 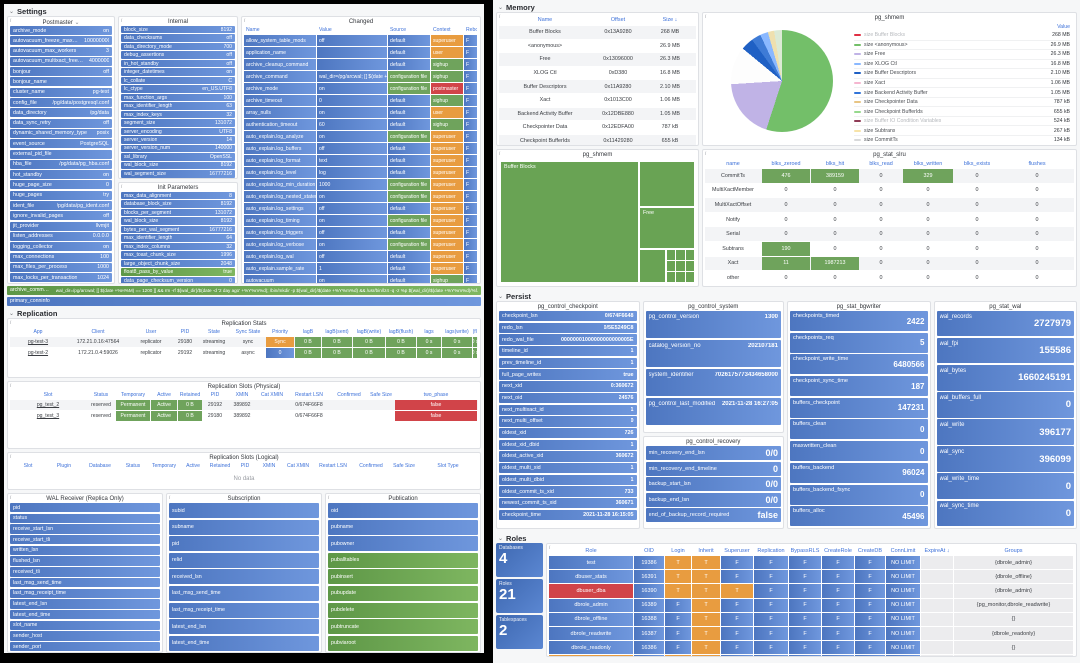 I want to click on column-header: Groups, so click(x=1013, y=550).